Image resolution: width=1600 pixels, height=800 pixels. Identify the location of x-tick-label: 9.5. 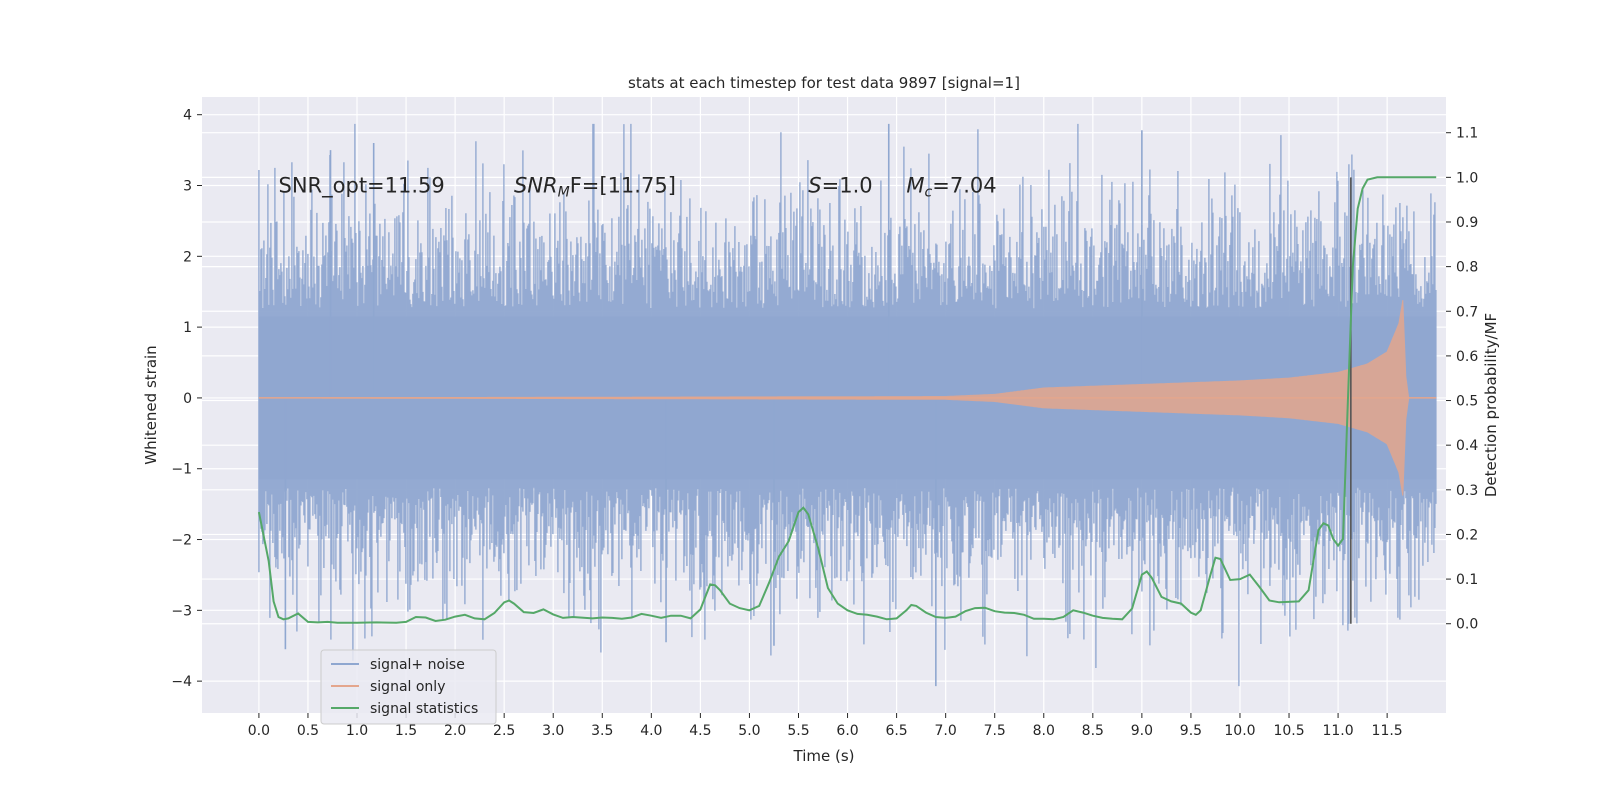
(1191, 731).